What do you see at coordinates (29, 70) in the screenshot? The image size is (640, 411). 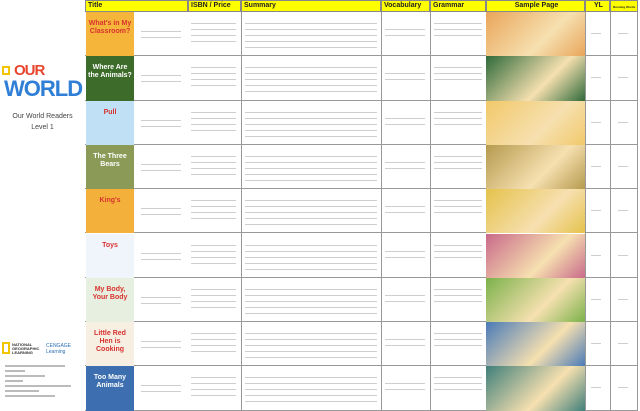 I see `logo-line1: OUR` at bounding box center [29, 70].